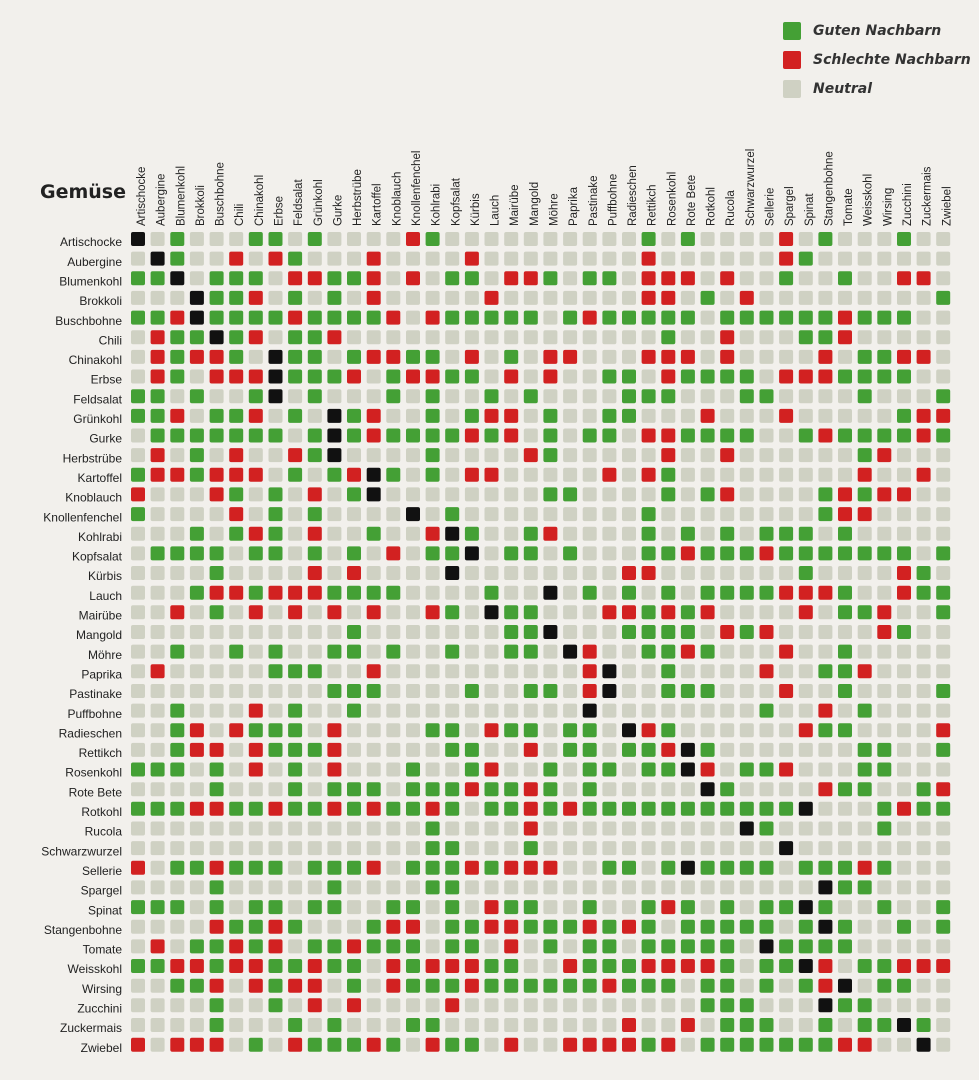 The height and width of the screenshot is (1080, 979). Describe the element at coordinates (947, 206) in the screenshot. I see `column-label: Zwiebel` at that location.